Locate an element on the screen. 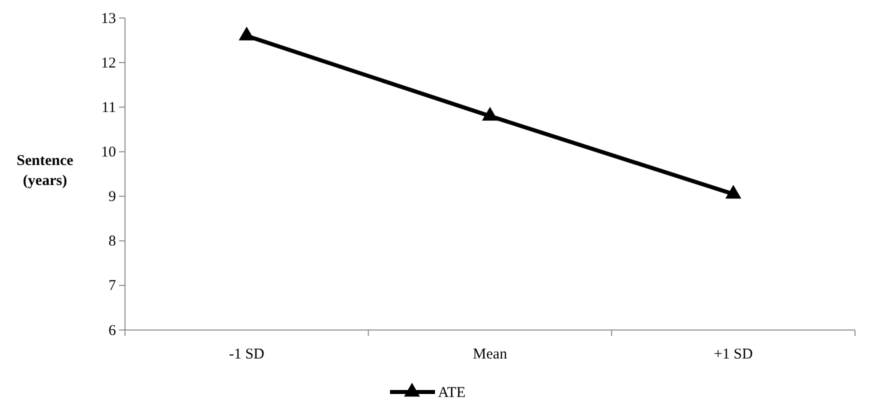  y-tick-label: 11 is located at coordinates (109, 108).